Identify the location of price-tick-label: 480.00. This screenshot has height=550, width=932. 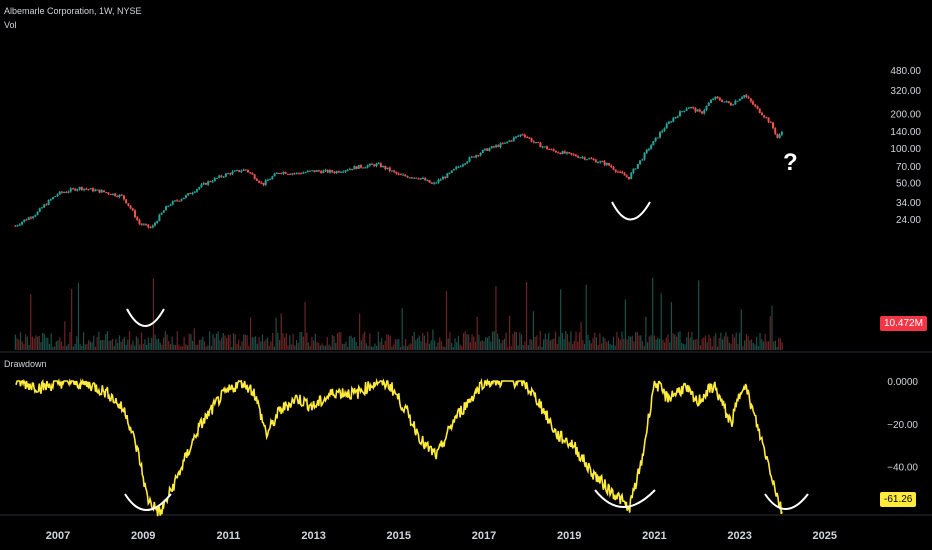
(905, 71).